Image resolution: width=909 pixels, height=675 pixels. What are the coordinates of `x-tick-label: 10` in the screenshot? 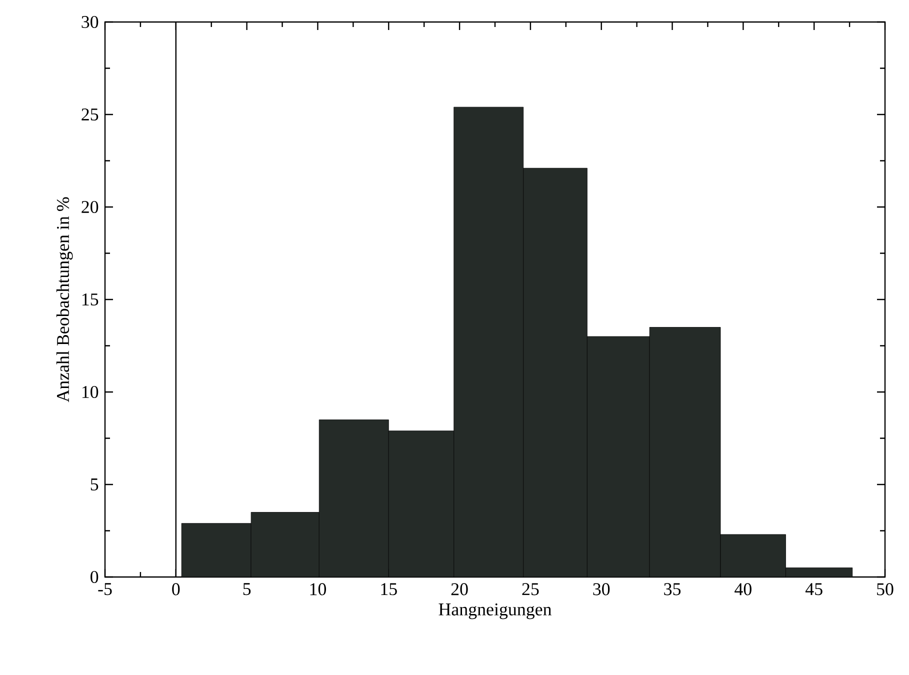 It's located at (318, 589).